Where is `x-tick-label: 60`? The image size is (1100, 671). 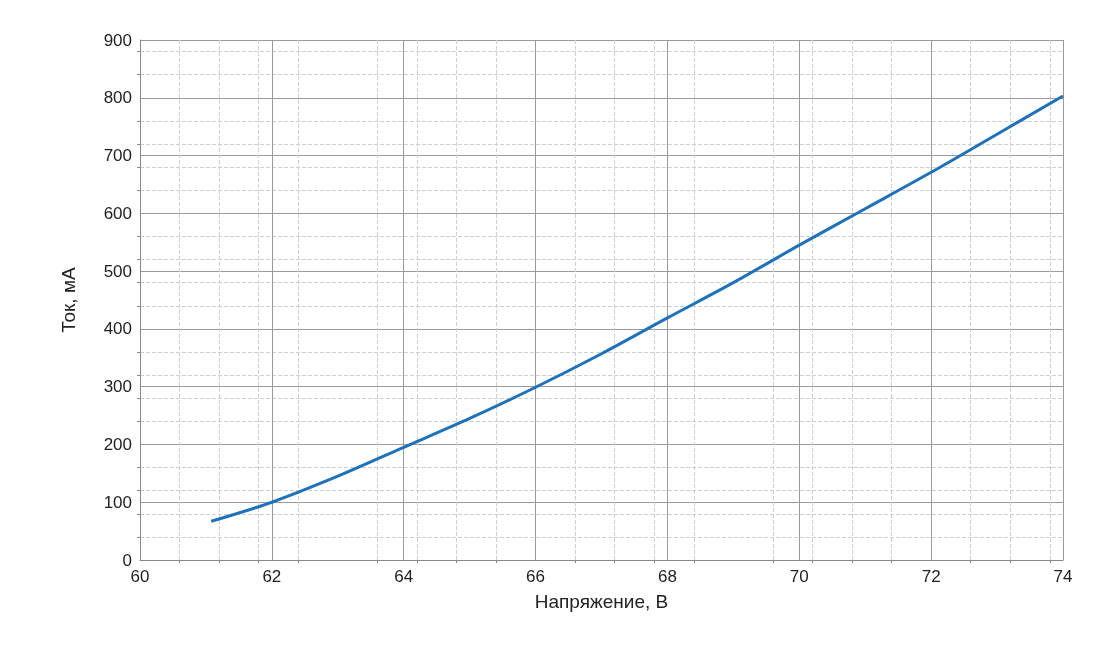 x-tick-label: 60 is located at coordinates (140, 576).